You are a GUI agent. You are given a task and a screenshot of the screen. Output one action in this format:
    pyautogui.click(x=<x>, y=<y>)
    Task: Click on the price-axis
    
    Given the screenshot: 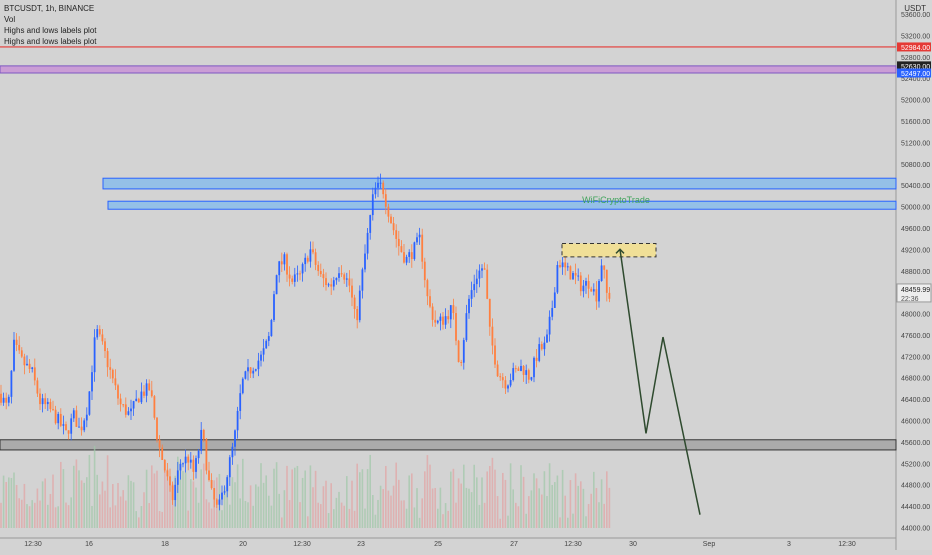 What is the action you would take?
    pyautogui.click(x=914, y=275)
    